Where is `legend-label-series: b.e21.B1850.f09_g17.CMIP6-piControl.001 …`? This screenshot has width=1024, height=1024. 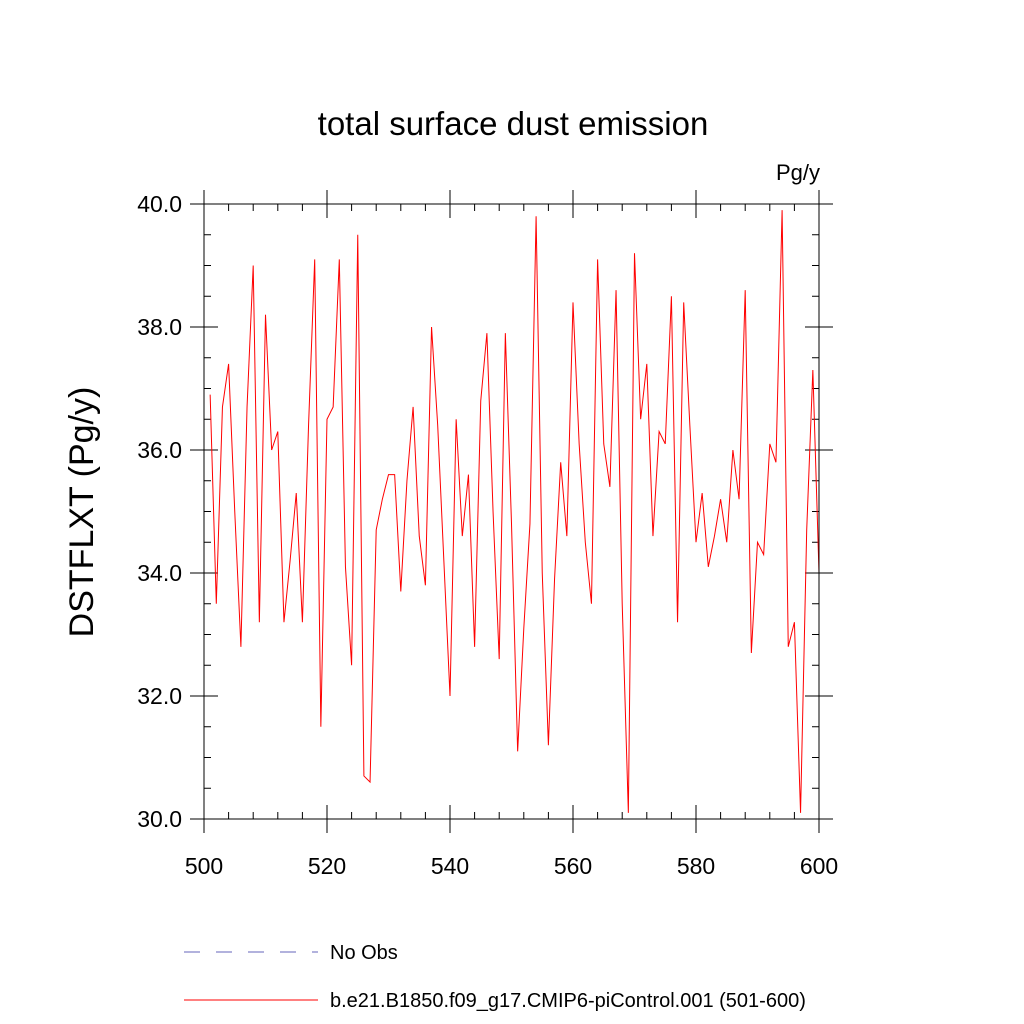
legend-label-series: b.e21.B1850.f09_g17.CMIP6-piControl.001 … is located at coordinates (568, 1001).